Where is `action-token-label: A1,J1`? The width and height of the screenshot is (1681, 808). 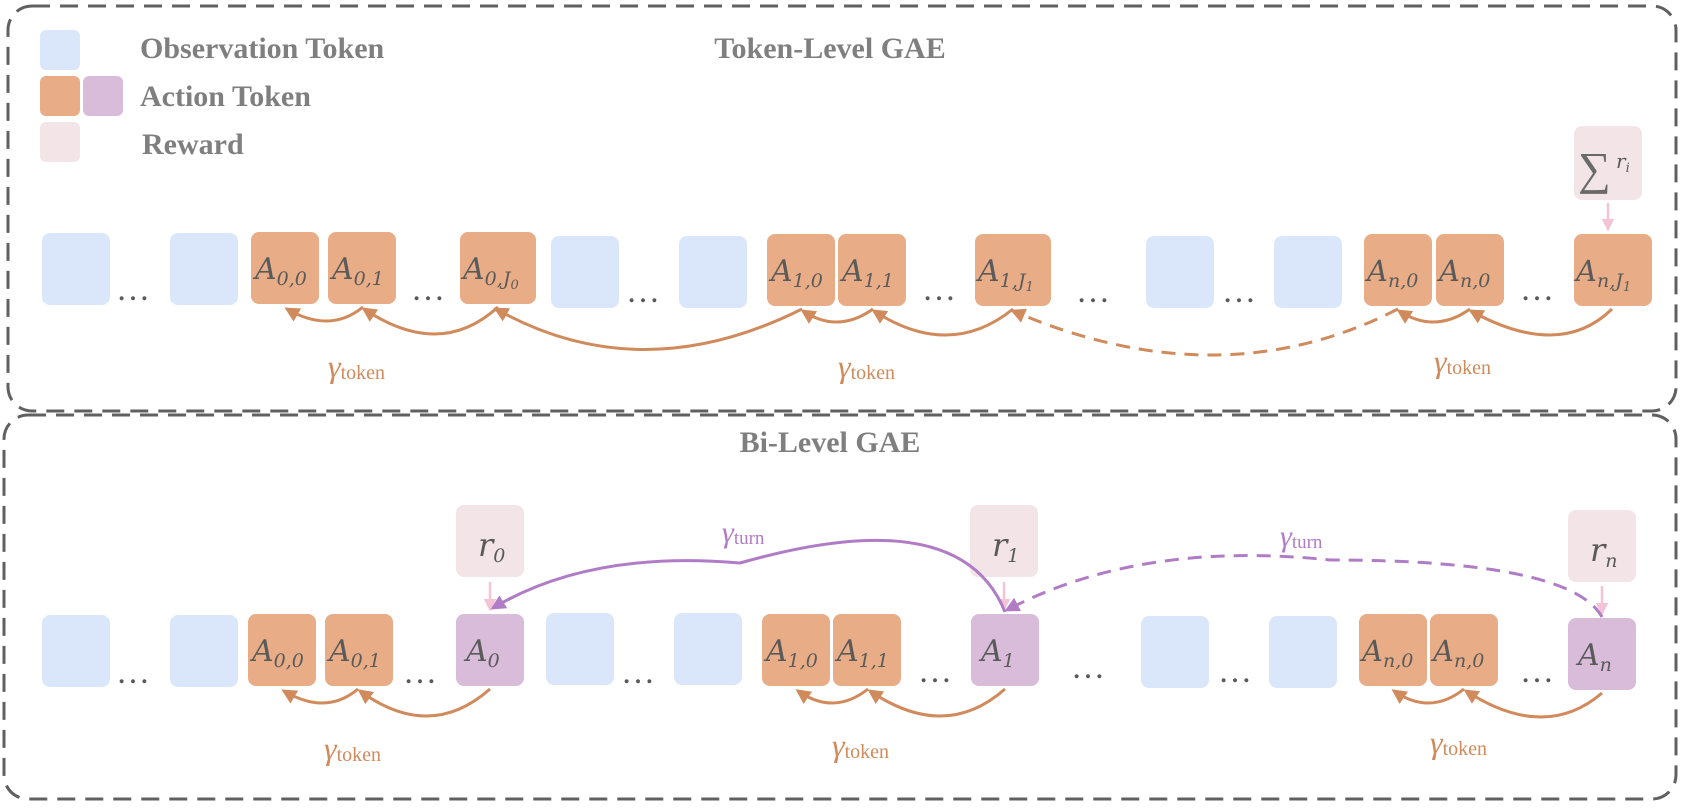 action-token-label: A1,J1 is located at coordinates (1004, 274).